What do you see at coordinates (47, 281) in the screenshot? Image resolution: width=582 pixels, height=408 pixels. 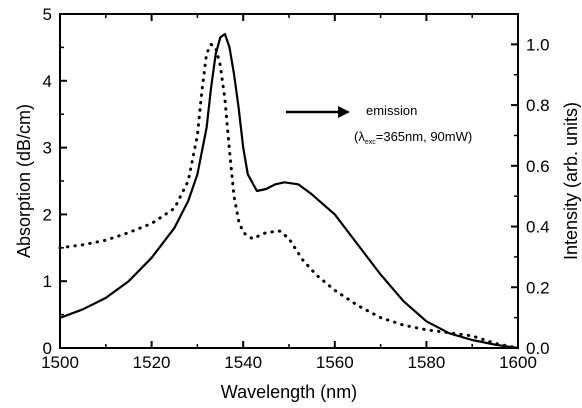 I see `y-left-tick-label: 1` at bounding box center [47, 281].